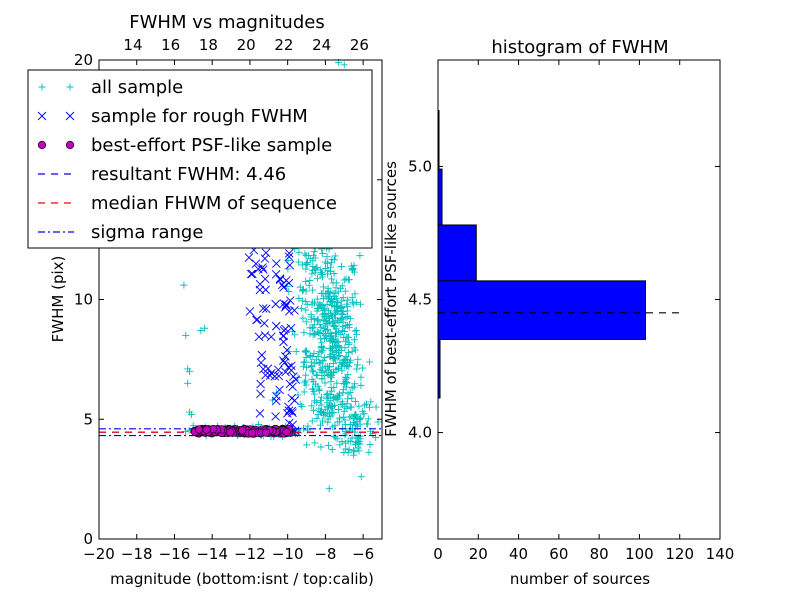 This screenshot has height=600, width=800. Describe the element at coordinates (252, 433) in the screenshot. I see `psf-sample-point` at that location.